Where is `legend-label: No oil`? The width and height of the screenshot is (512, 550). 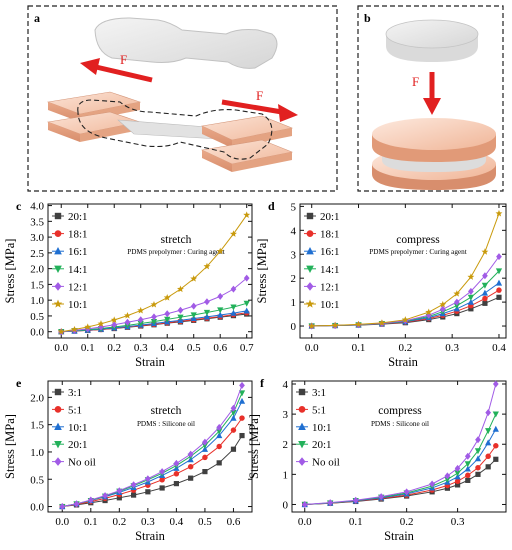
legend-label: No oil is located at coordinates (82, 463).